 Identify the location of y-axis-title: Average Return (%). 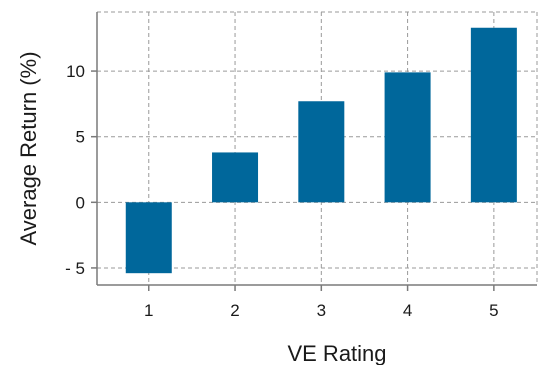
(28, 148).